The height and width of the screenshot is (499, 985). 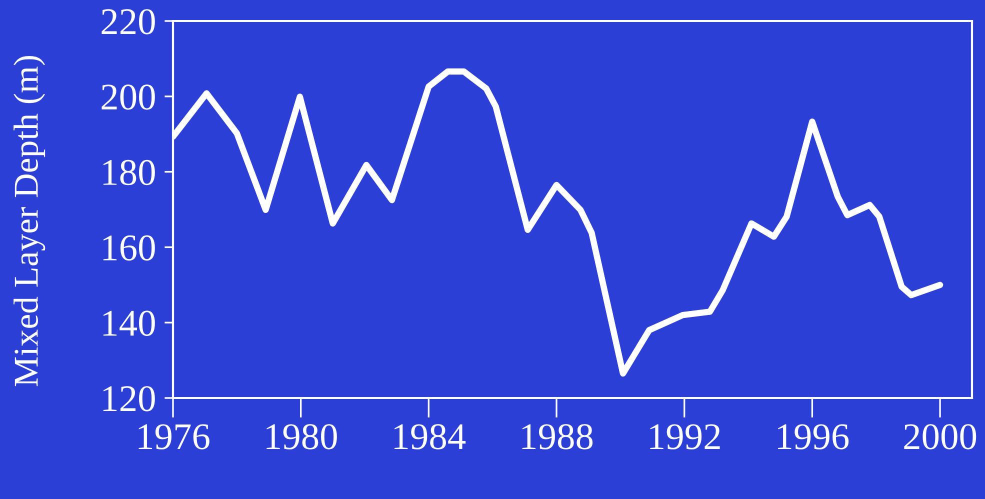 I want to click on x-tick-label: 1980, so click(x=301, y=437).